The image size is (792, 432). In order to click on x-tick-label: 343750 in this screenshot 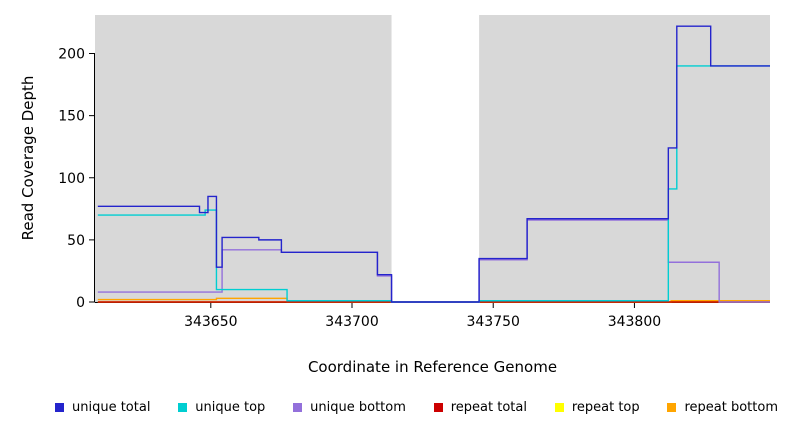, I will do `click(492, 322)`.